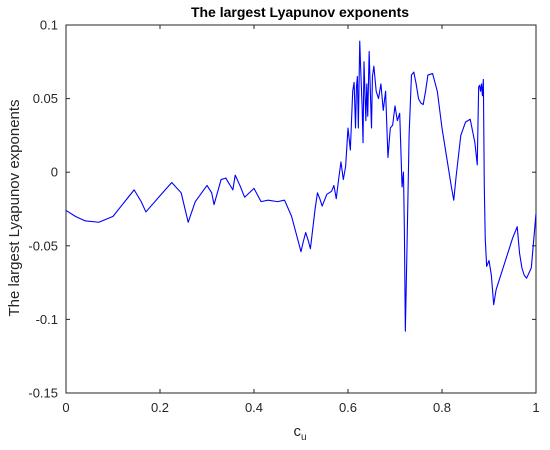  Describe the element at coordinates (300, 12) in the screenshot. I see `chart-title: The largest Lyapunov exponents` at that location.